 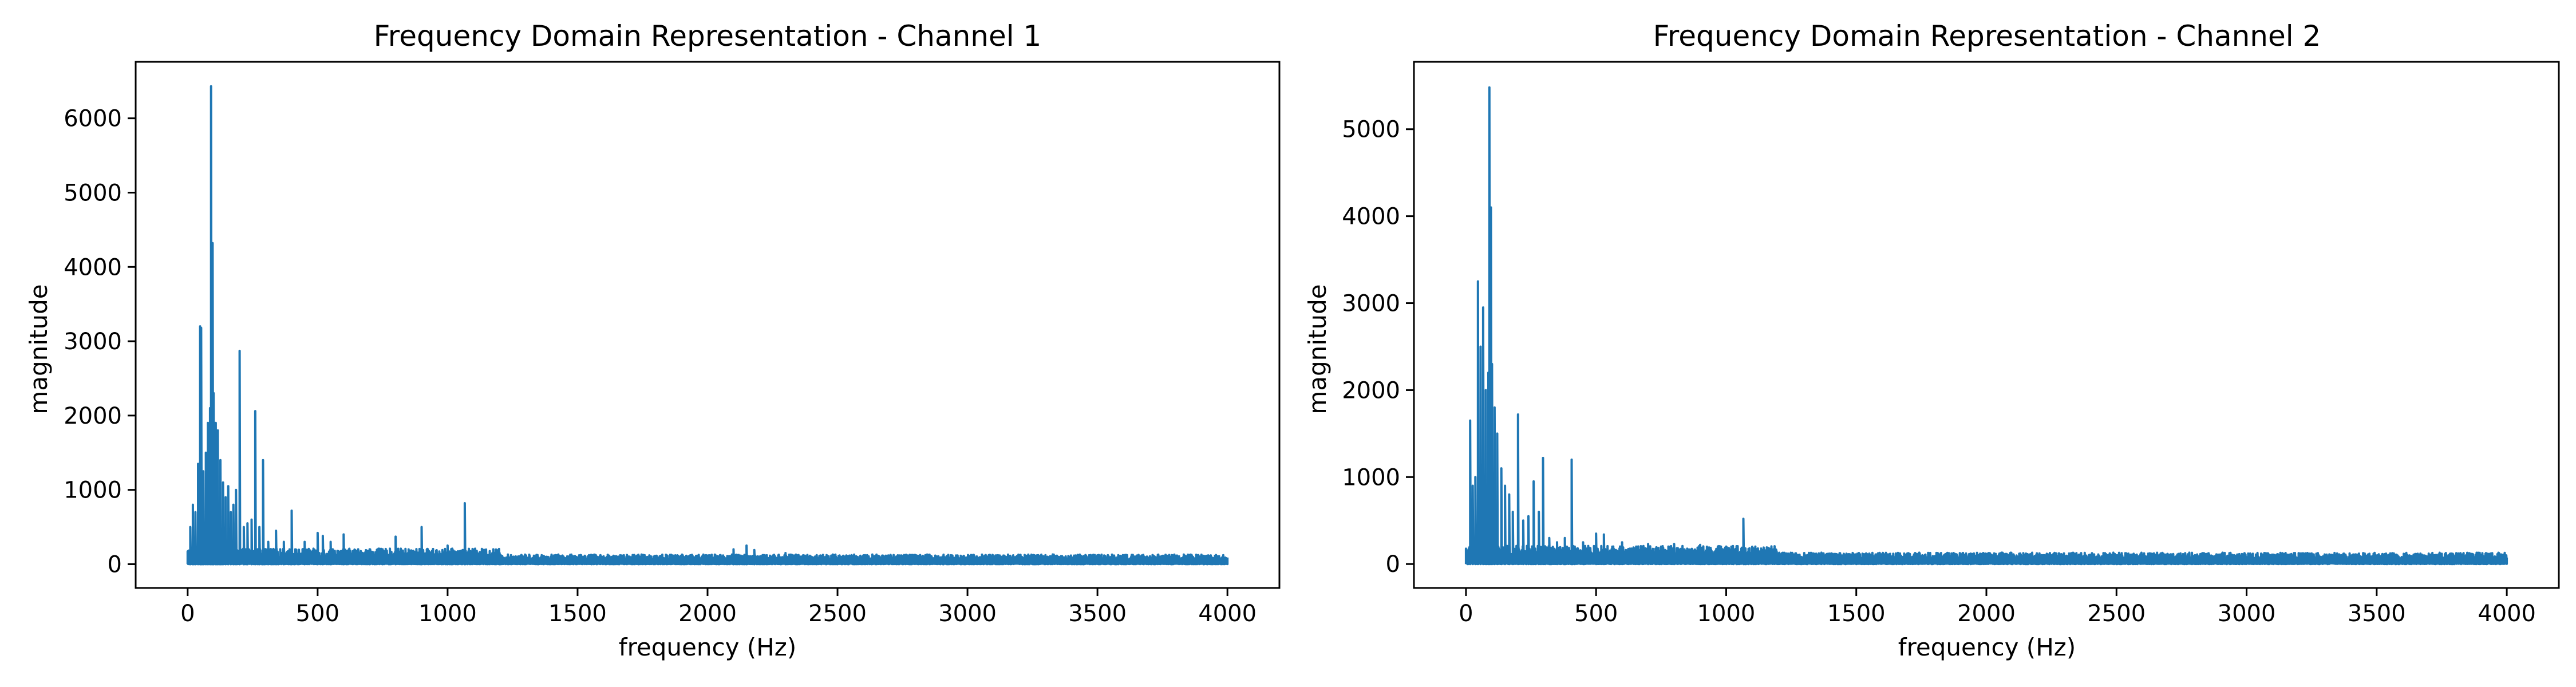 I want to click on y-ticks: 0 1000 2000 3000 4000 5000, so click(x=1378, y=348).